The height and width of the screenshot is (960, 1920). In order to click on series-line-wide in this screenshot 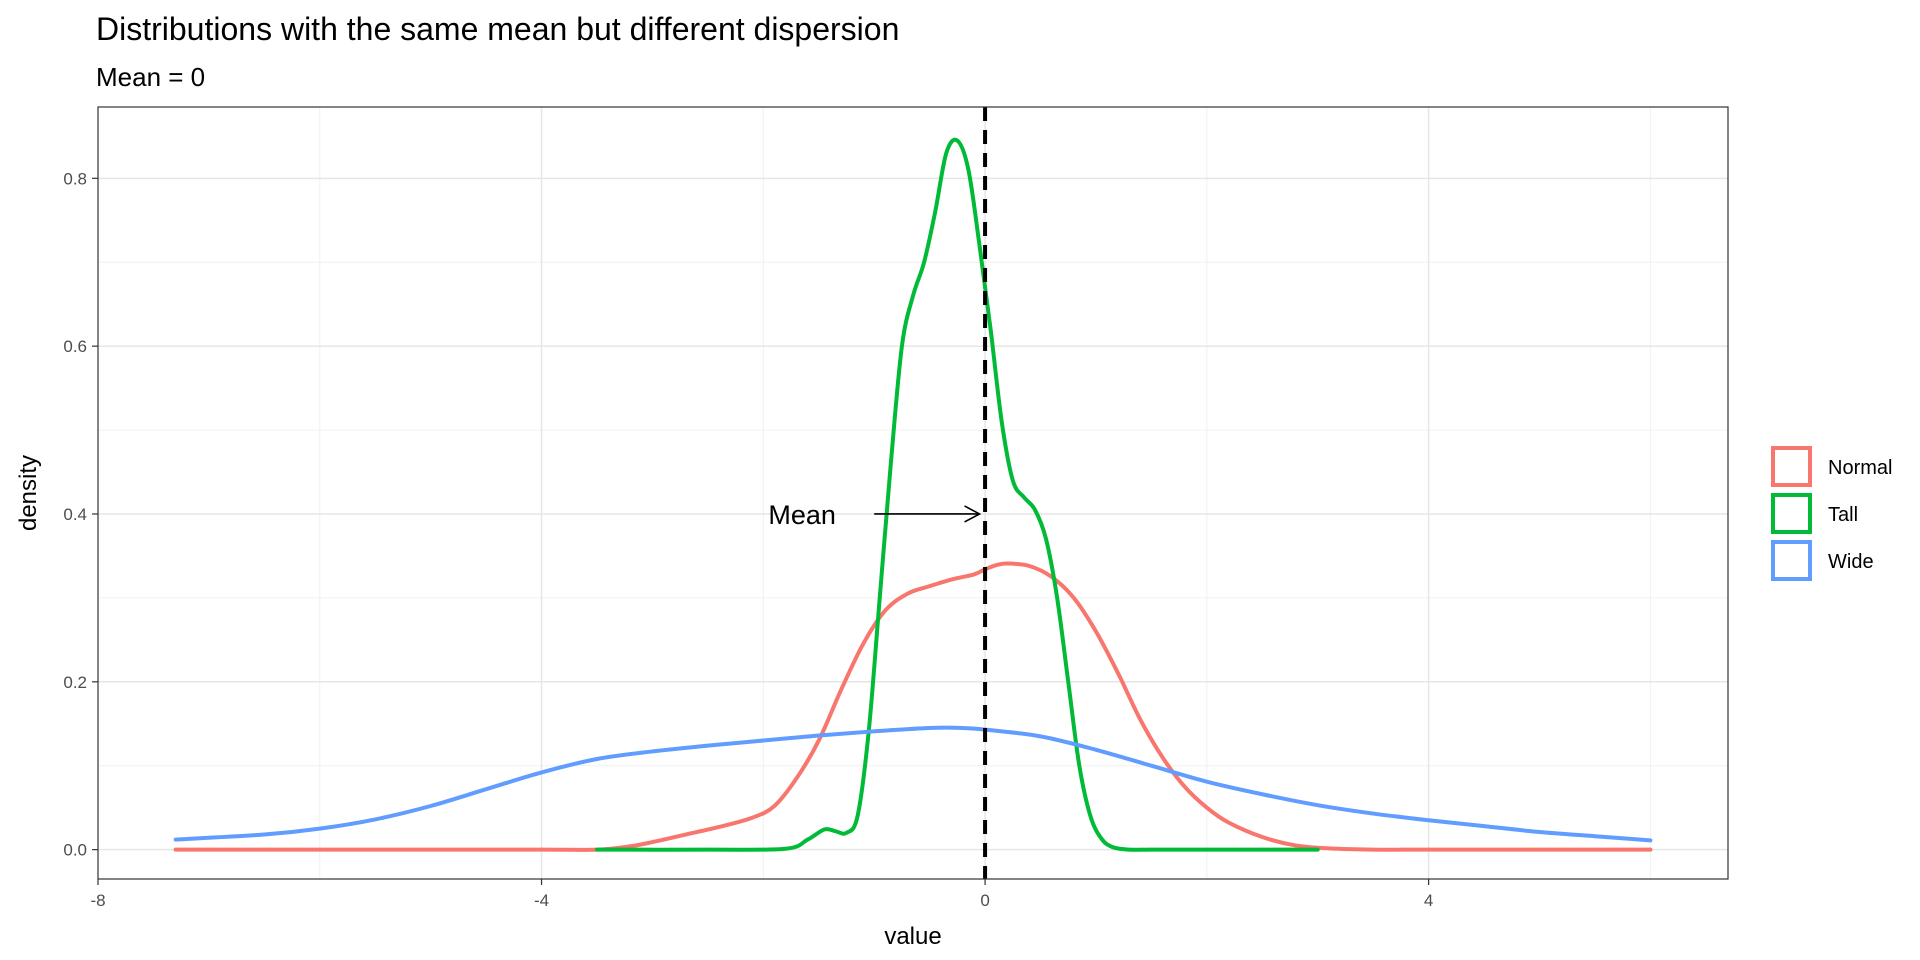, I will do `click(913, 784)`.